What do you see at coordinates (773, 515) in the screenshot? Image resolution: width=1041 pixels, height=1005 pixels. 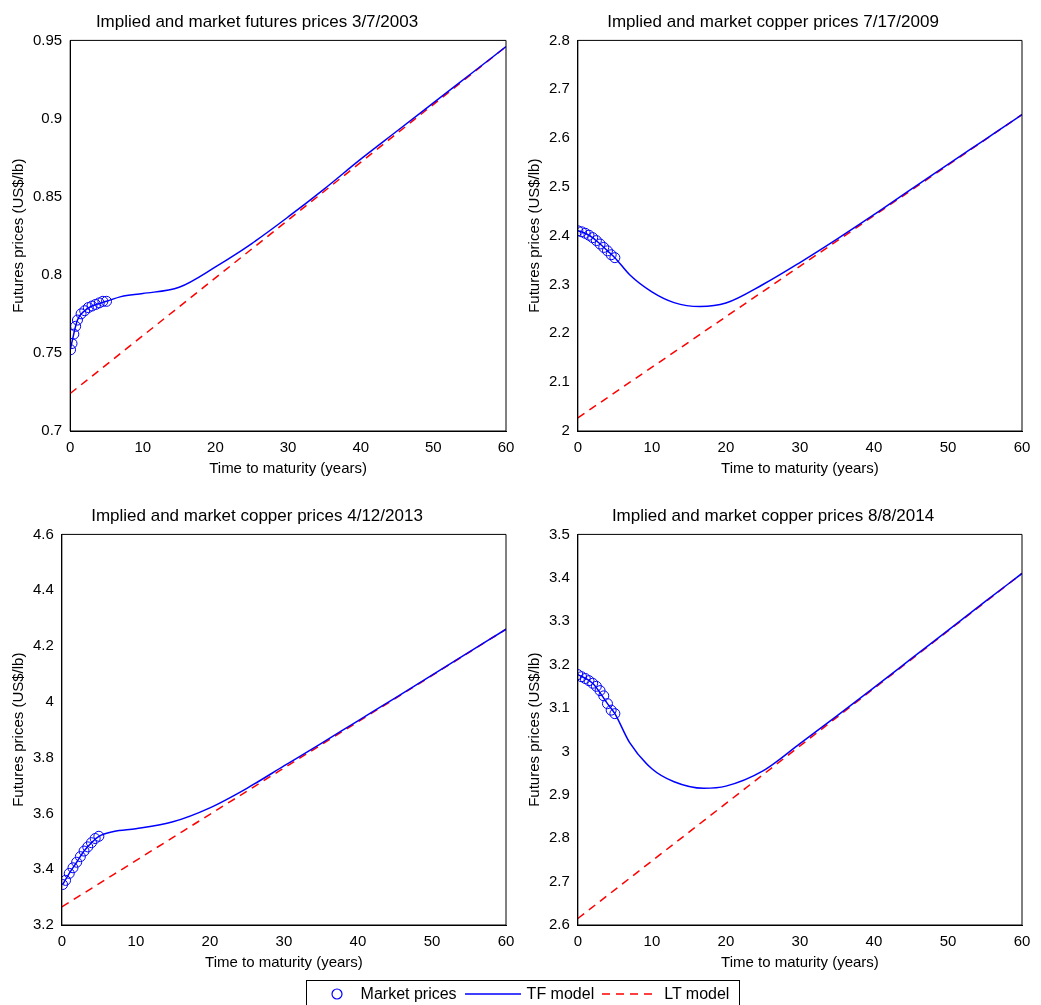 I see `chart-title: Implied and market copper prices 8/8/2014` at bounding box center [773, 515].